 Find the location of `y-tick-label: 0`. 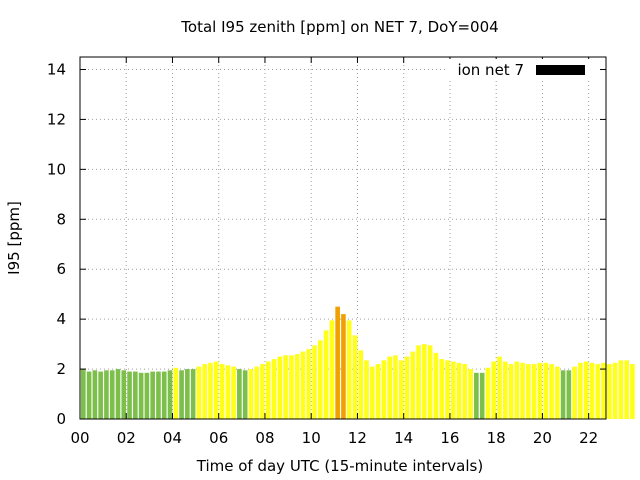

y-tick-label: 0 is located at coordinates (61, 419).